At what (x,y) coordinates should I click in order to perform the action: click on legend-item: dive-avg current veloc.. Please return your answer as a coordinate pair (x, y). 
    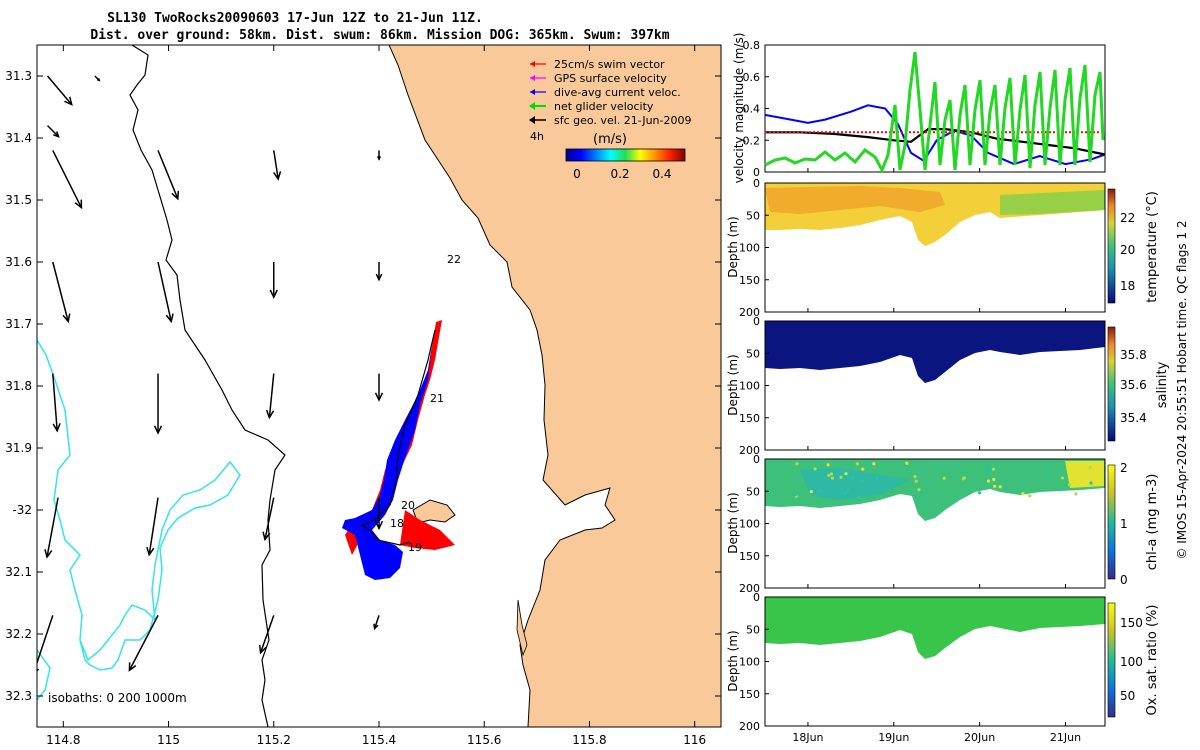
    Looking at the image, I should click on (605, 92).